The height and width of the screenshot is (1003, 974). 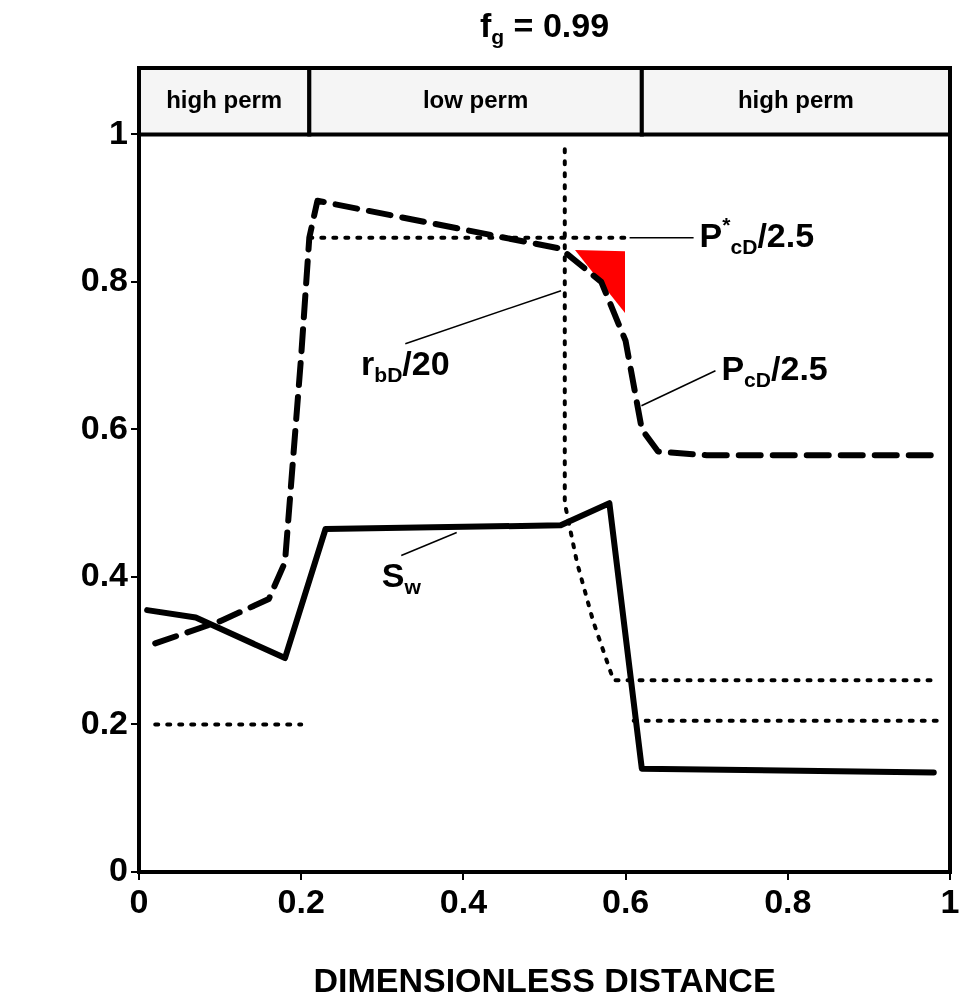 I want to click on y-tick-label: 0.8, so click(x=104, y=279).